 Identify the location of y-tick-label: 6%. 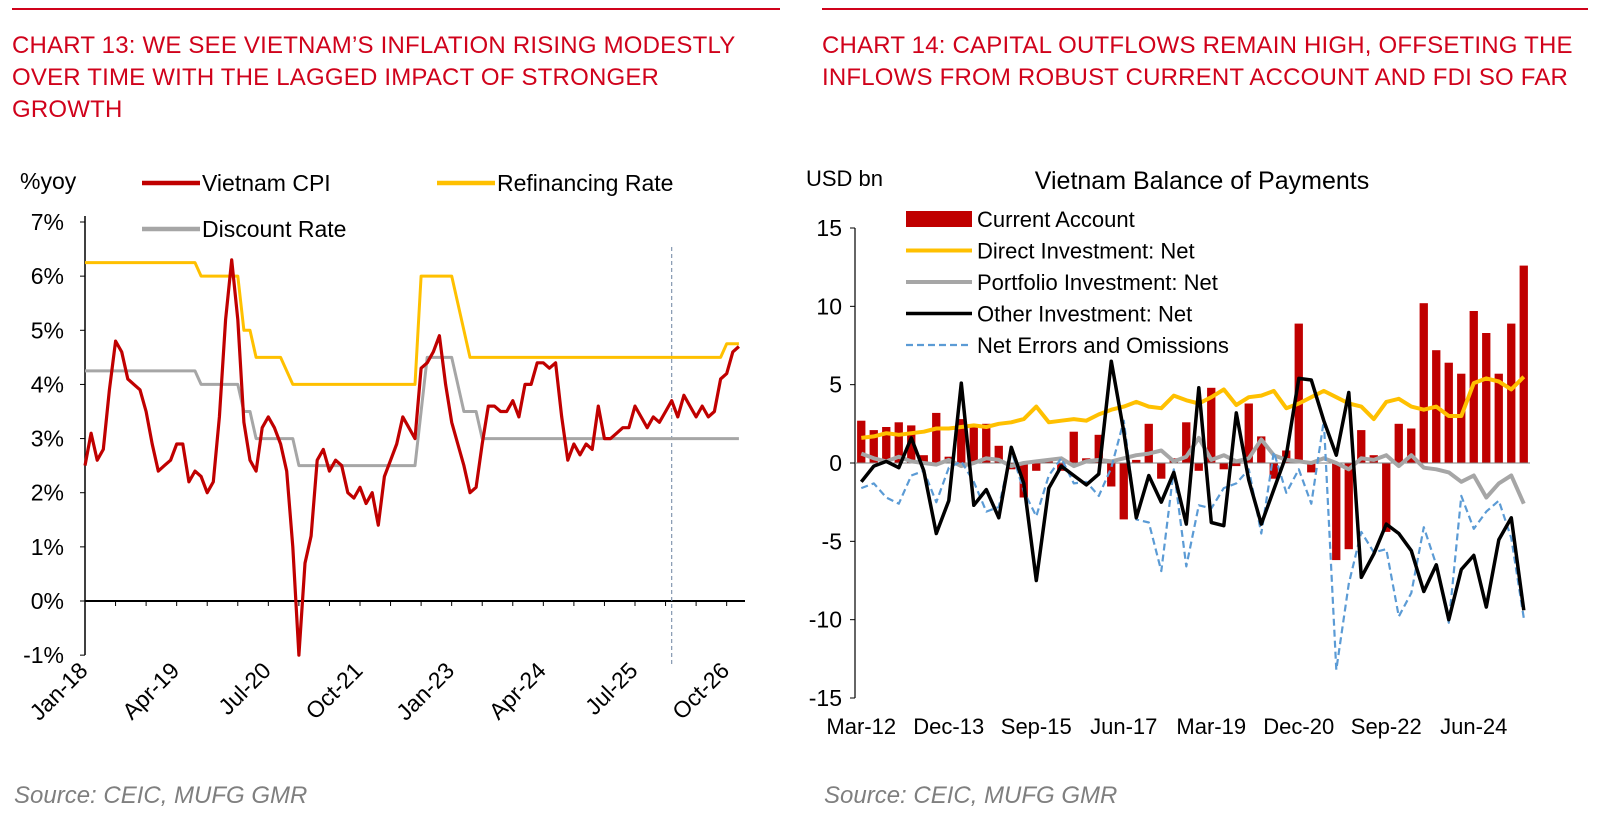
(47, 276).